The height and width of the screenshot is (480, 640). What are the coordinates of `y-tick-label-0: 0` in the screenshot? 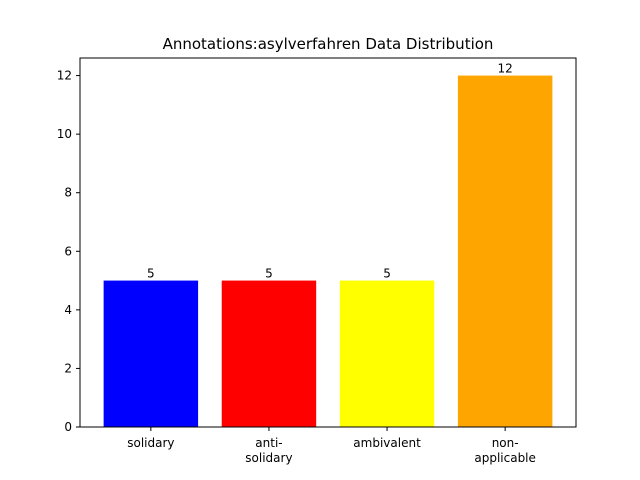 It's located at (68, 427).